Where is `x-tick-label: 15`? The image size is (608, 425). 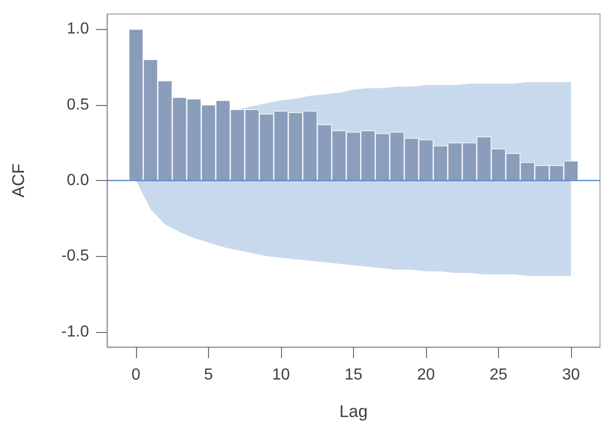 x-tick-label: 15 is located at coordinates (353, 375).